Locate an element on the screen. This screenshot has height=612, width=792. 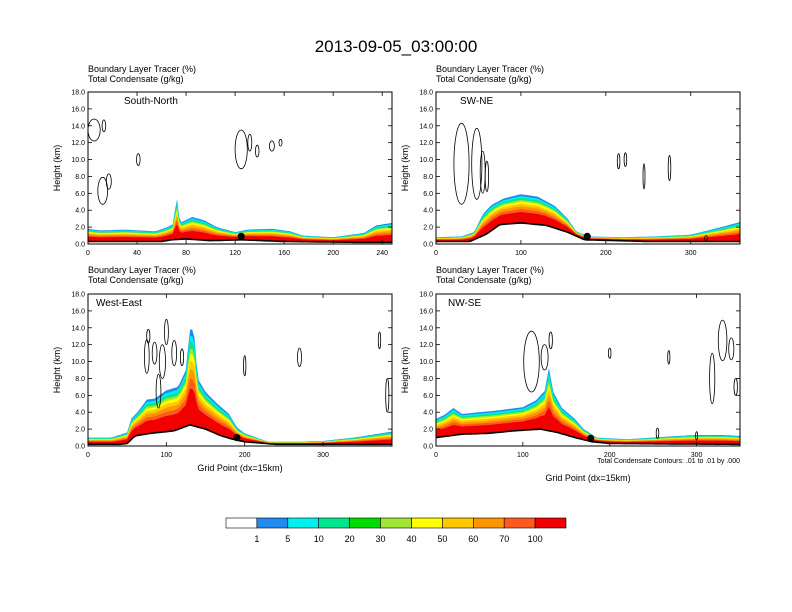
x-axis: 0 100 200 300 is located at coordinates (565, 174).